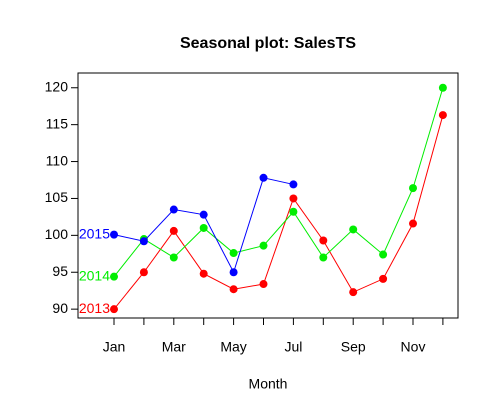 The width and height of the screenshot is (498, 415). I want to click on x-tick-label: Sep, so click(353, 347).